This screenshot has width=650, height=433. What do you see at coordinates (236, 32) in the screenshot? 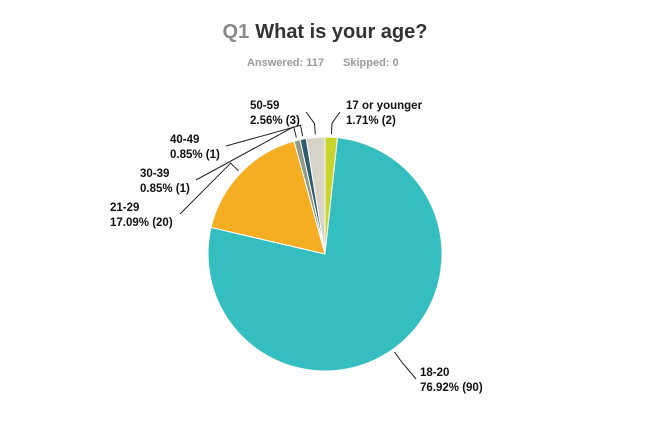
I see `question-number: Q1` at bounding box center [236, 32].